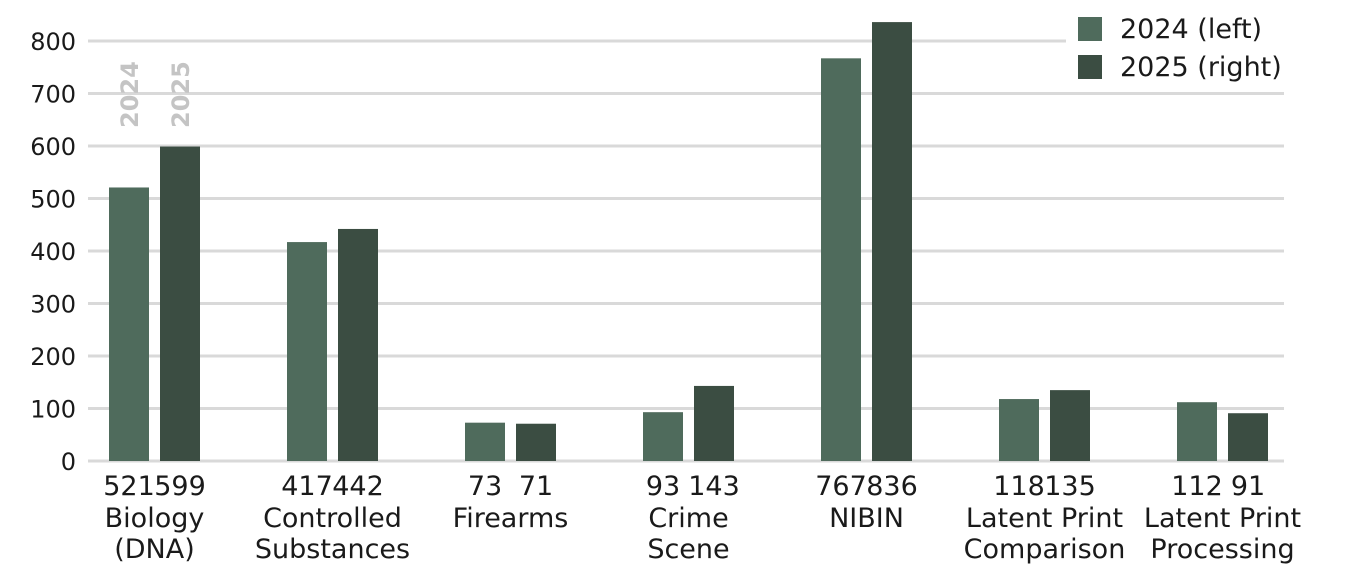  What do you see at coordinates (688, 518) in the screenshot?
I see `category-label-3-line-0: Crime` at bounding box center [688, 518].